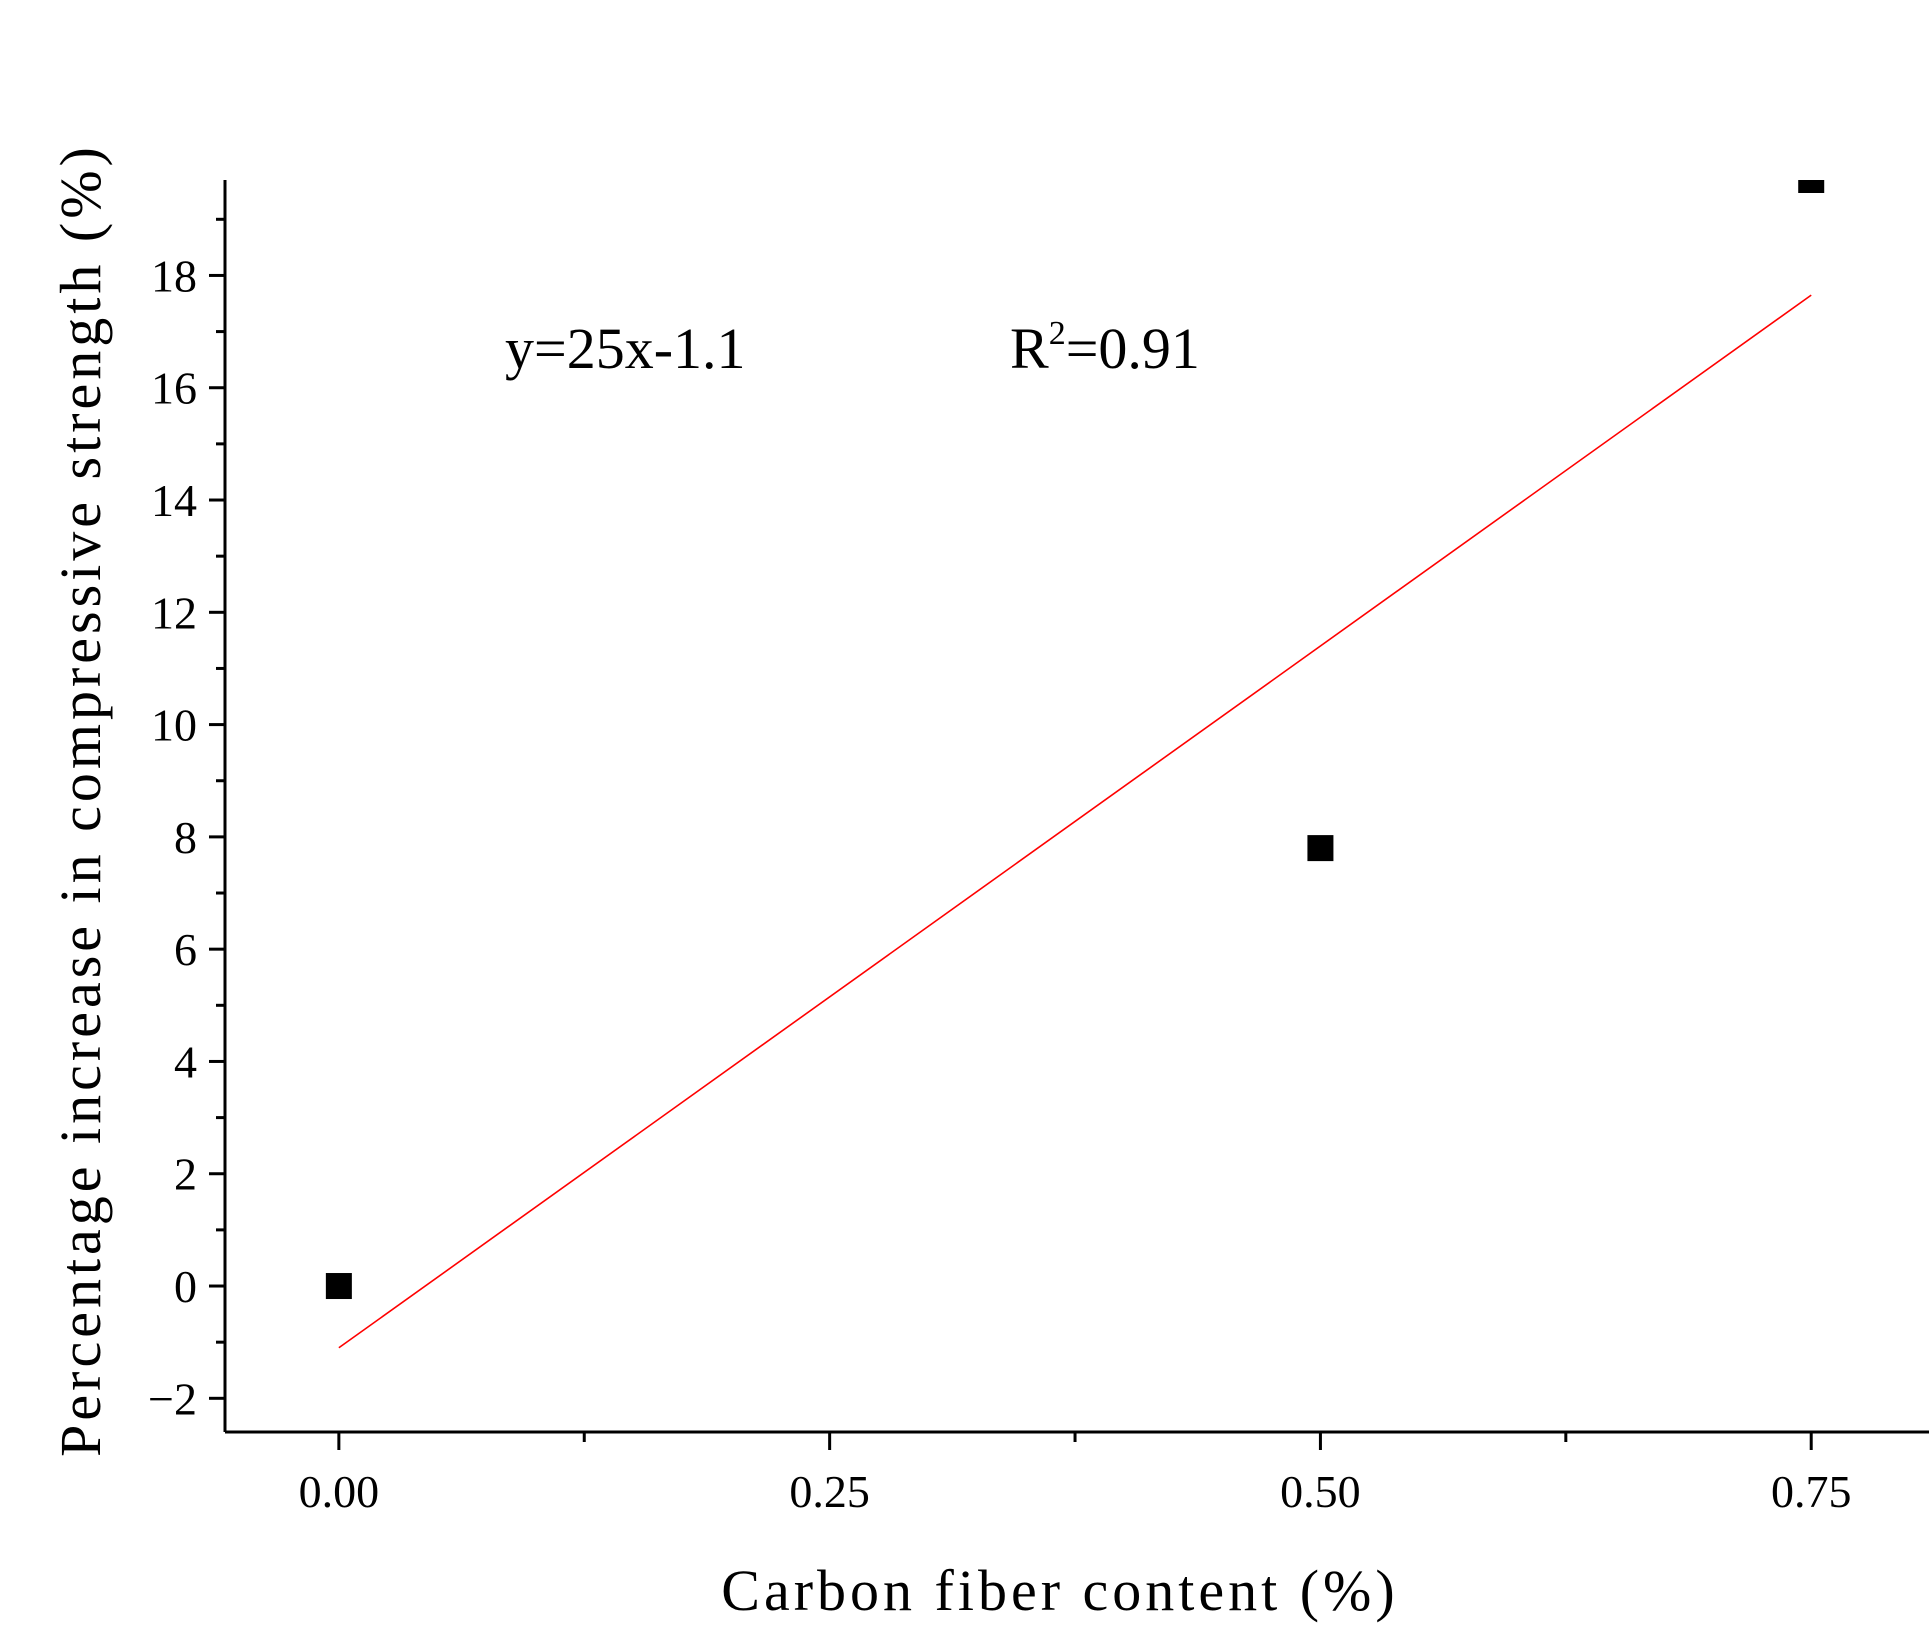  What do you see at coordinates (1059, 1590) in the screenshot?
I see `x-axis-title: Carbon fiber content (%)` at bounding box center [1059, 1590].